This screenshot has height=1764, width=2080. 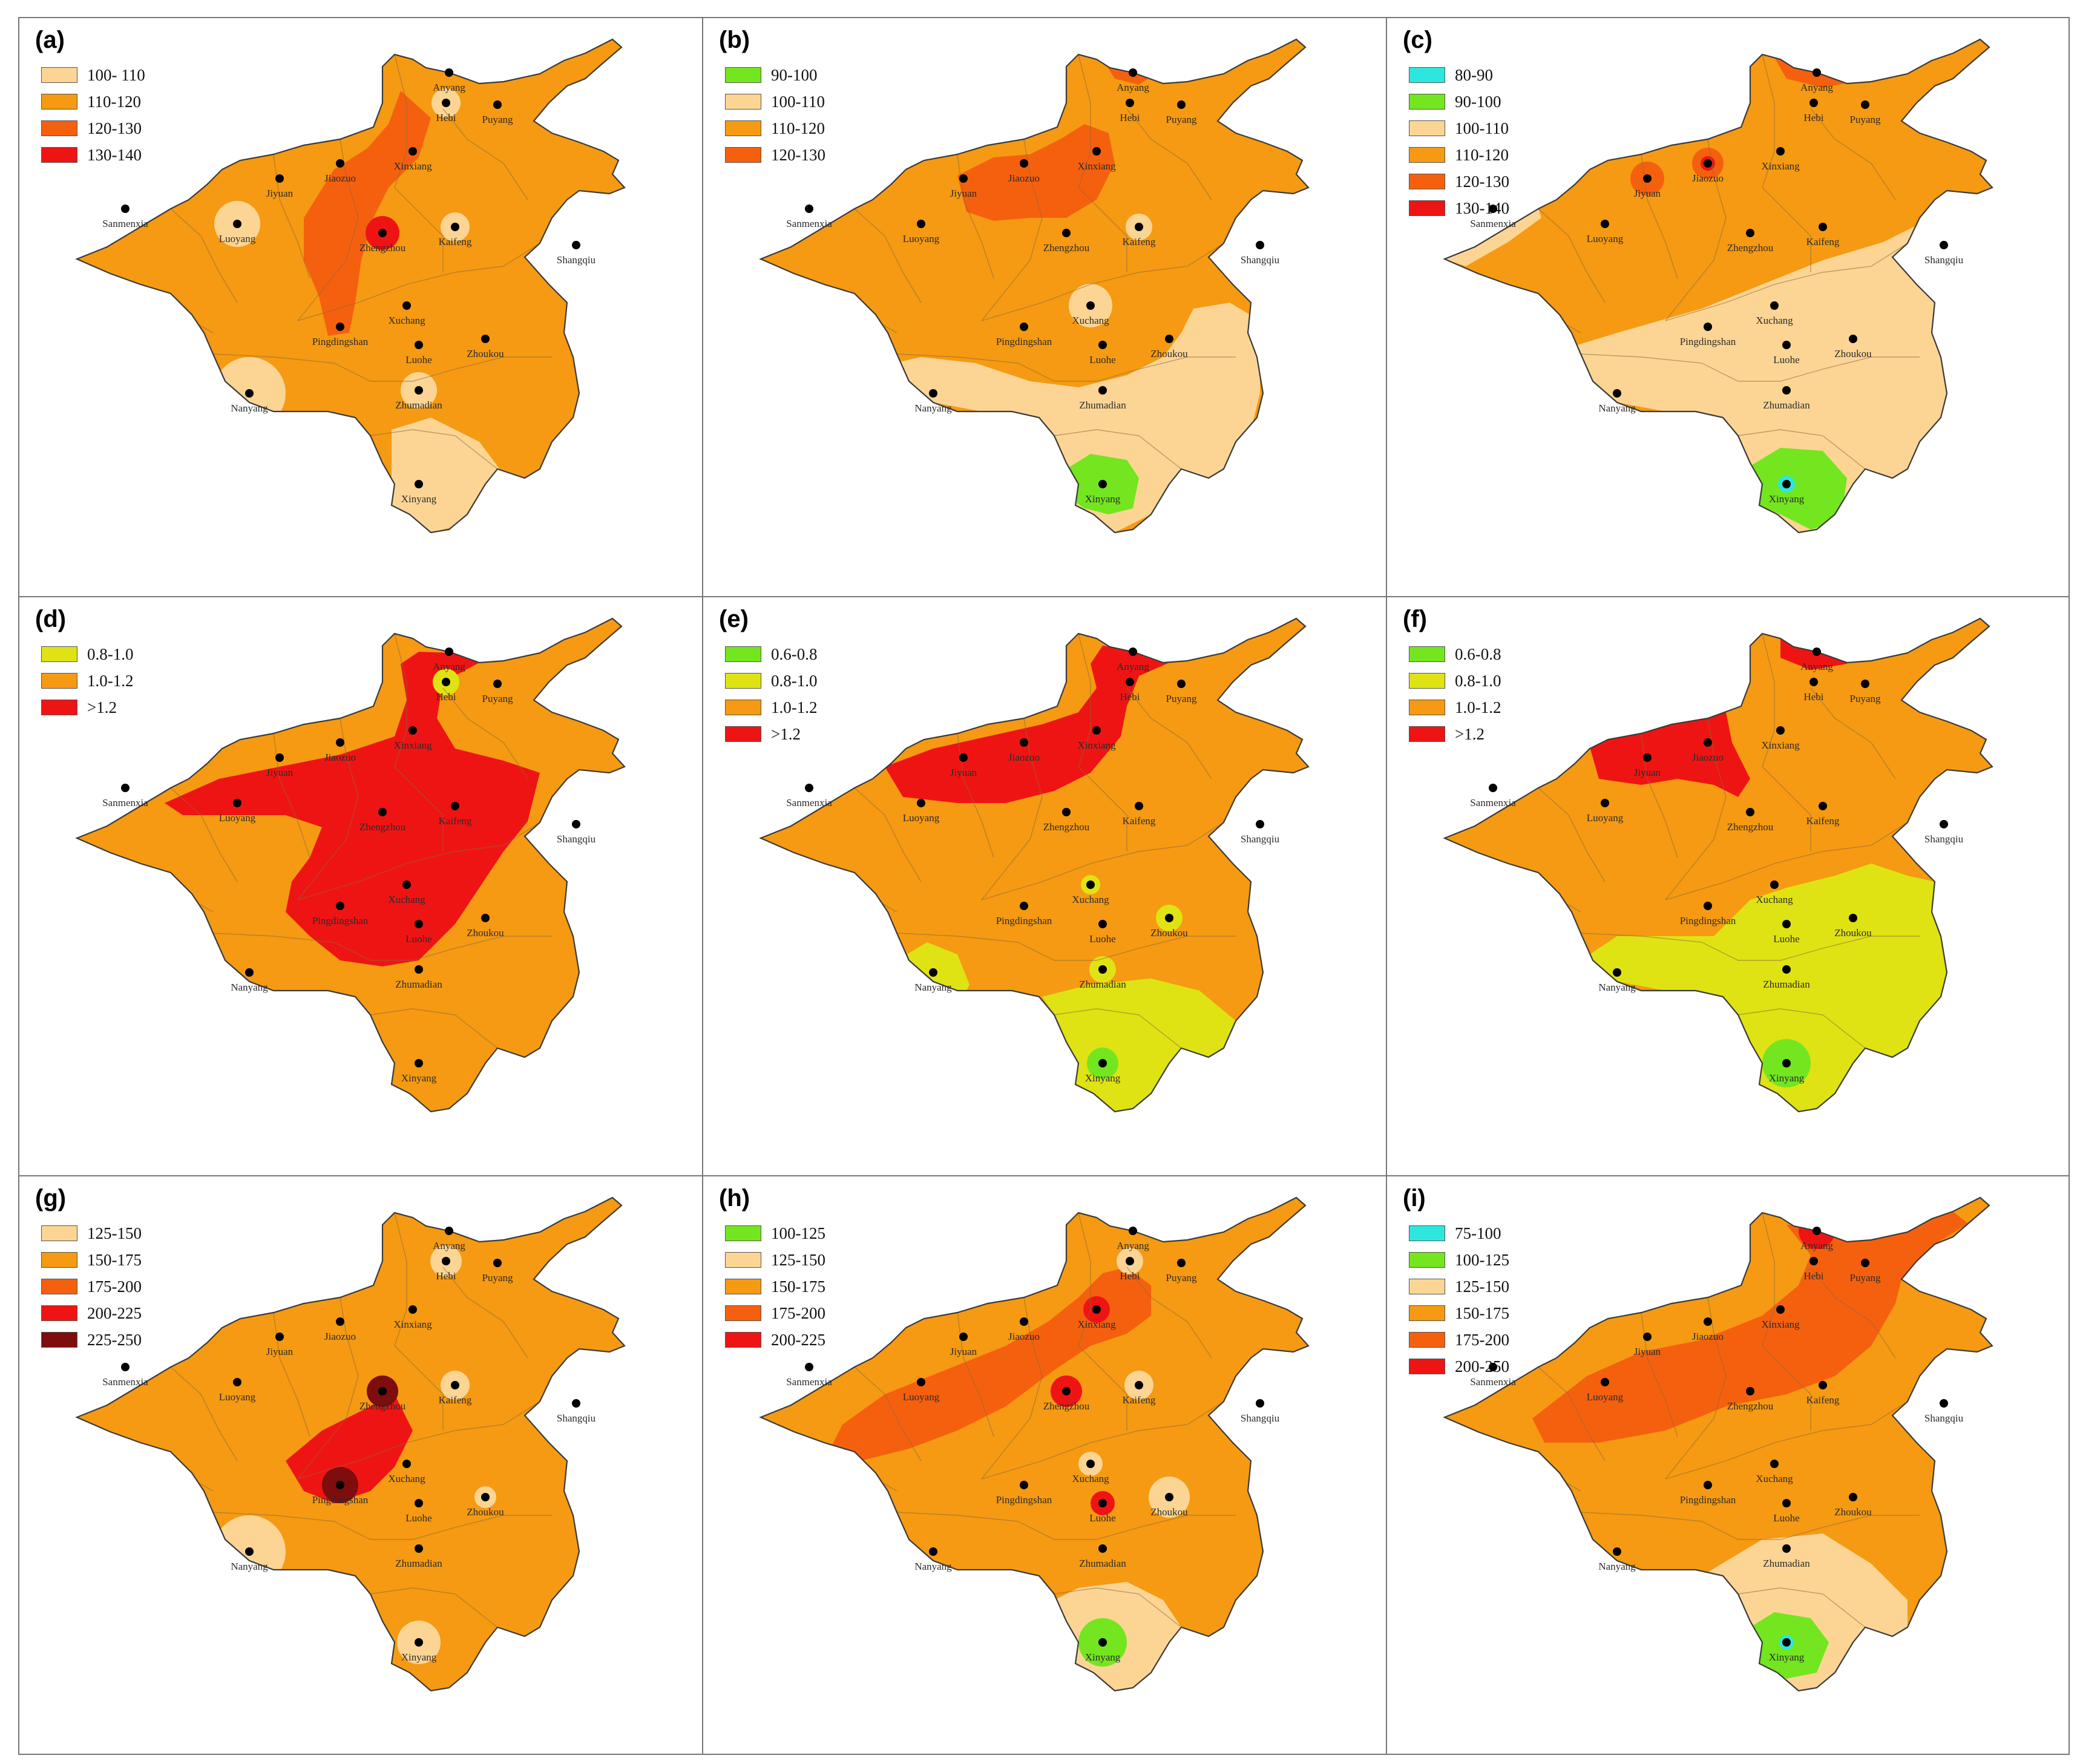 I want to click on legend-label: 125-150, so click(x=798, y=1259).